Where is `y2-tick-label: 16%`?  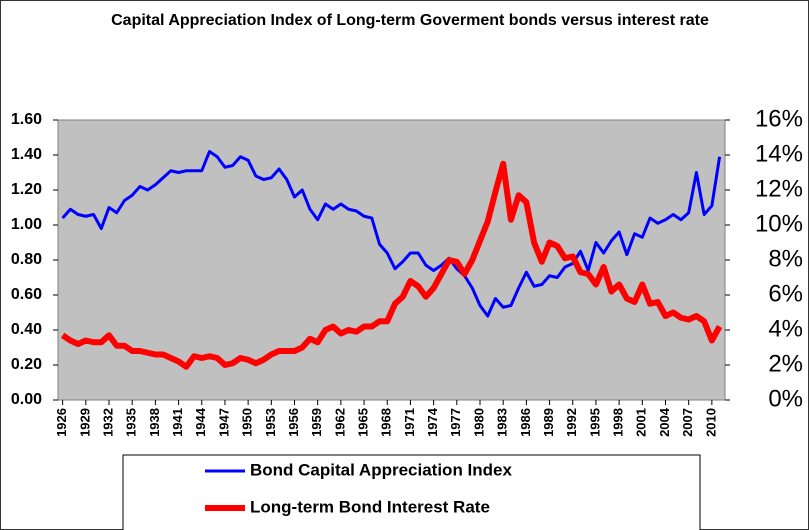
y2-tick-label: 16% is located at coordinates (779, 118).